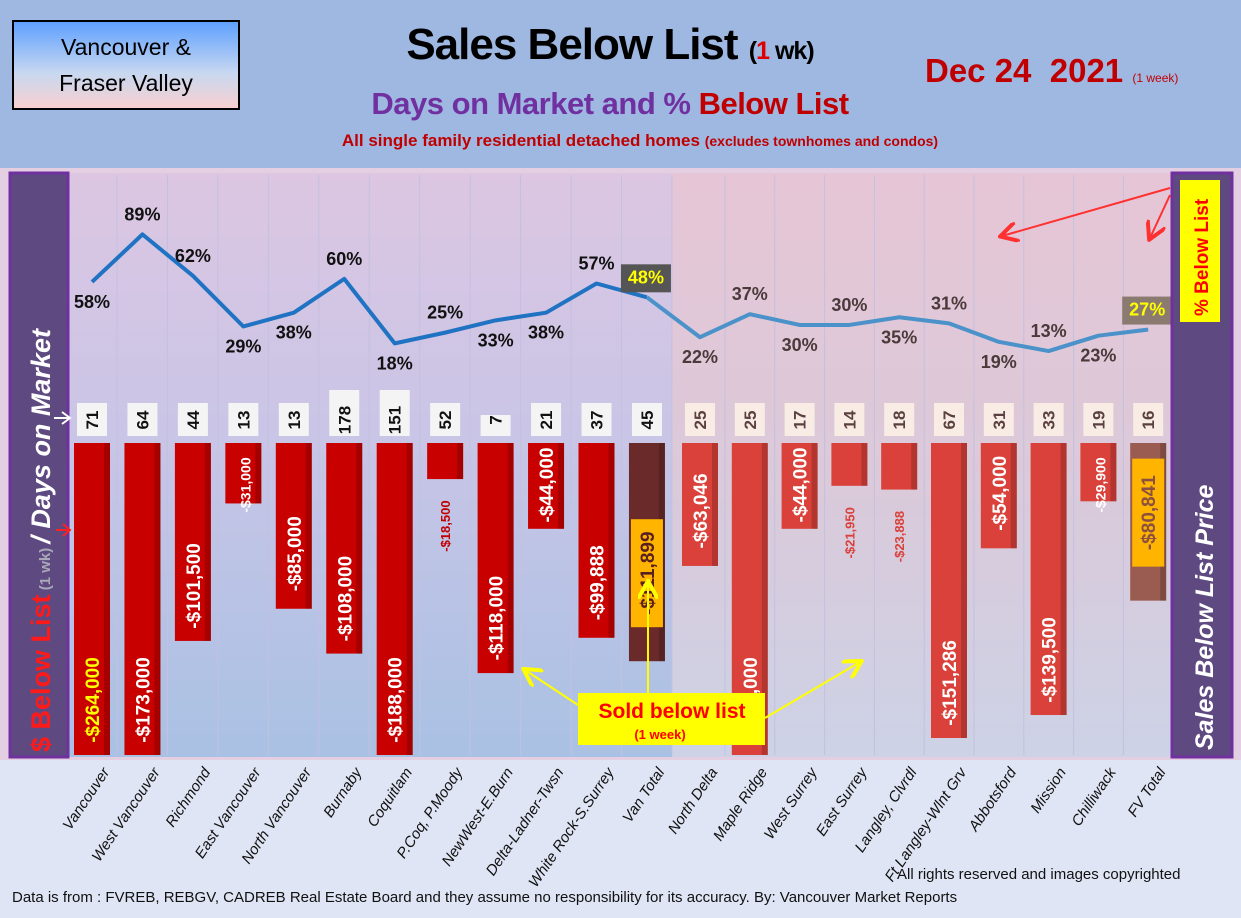 This screenshot has width=1241, height=918. Describe the element at coordinates (192, 542) in the screenshot. I see `bar-richmond` at that location.